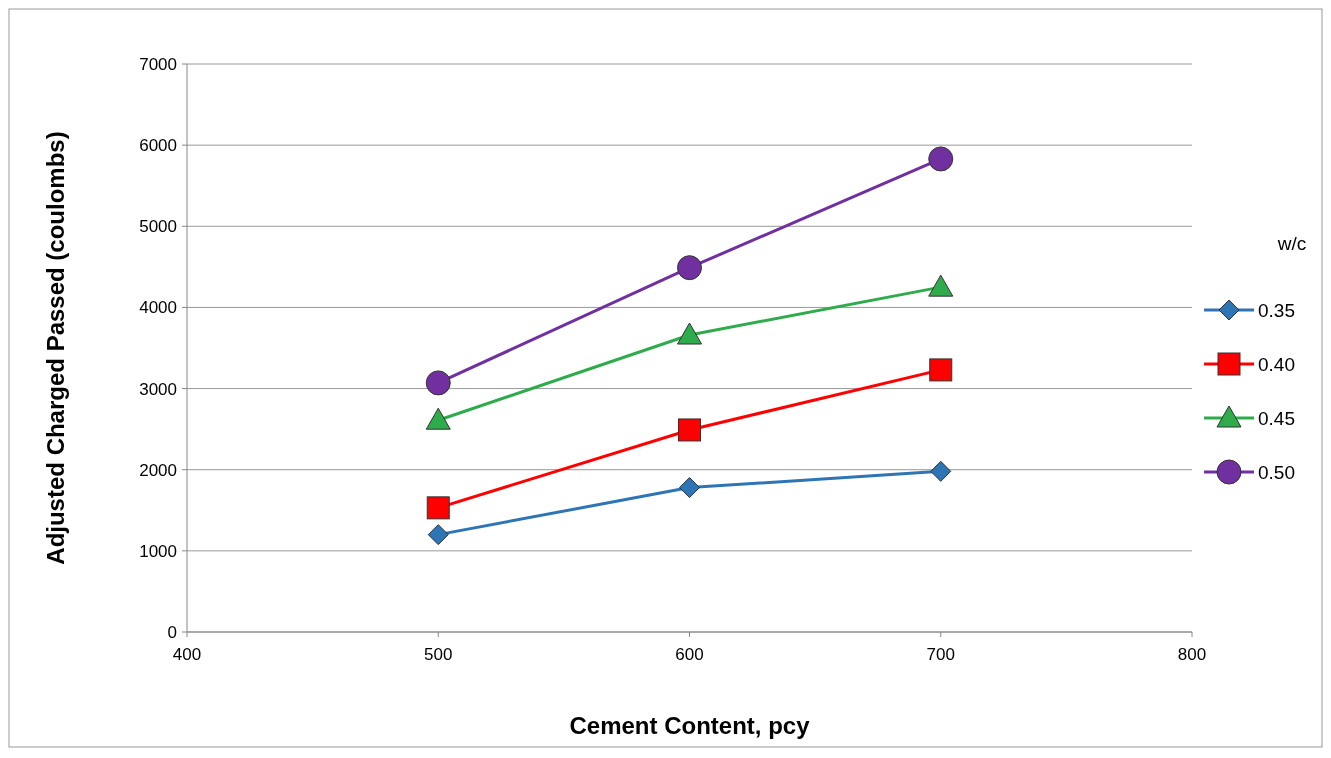  What do you see at coordinates (689, 654) in the screenshot?
I see `x-tick-label: 600` at bounding box center [689, 654].